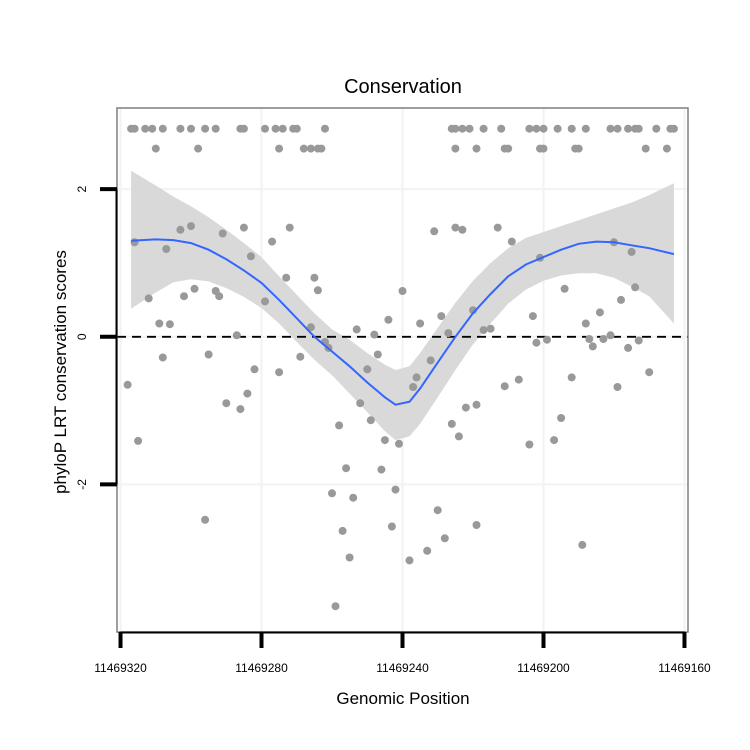 This screenshot has height=750, width=750. What do you see at coordinates (684, 668) in the screenshot?
I see `x-tick-label: 11469160` at bounding box center [684, 668].